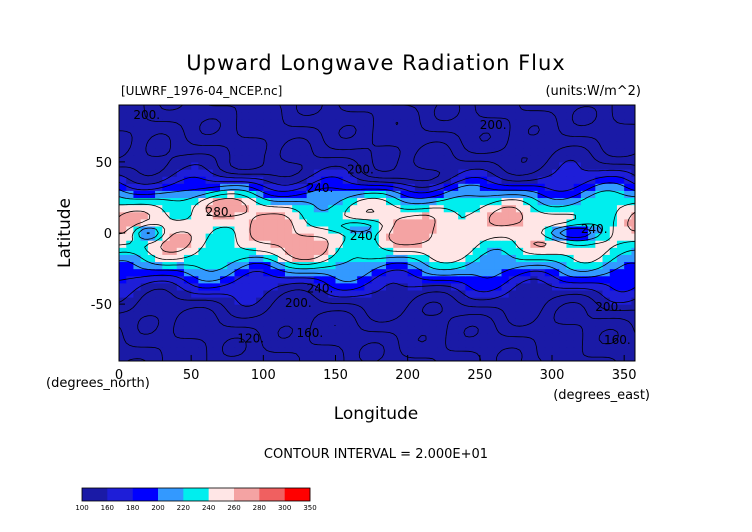  What do you see at coordinates (263, 375) in the screenshot?
I see `x-tick-label: 100` at bounding box center [263, 375].